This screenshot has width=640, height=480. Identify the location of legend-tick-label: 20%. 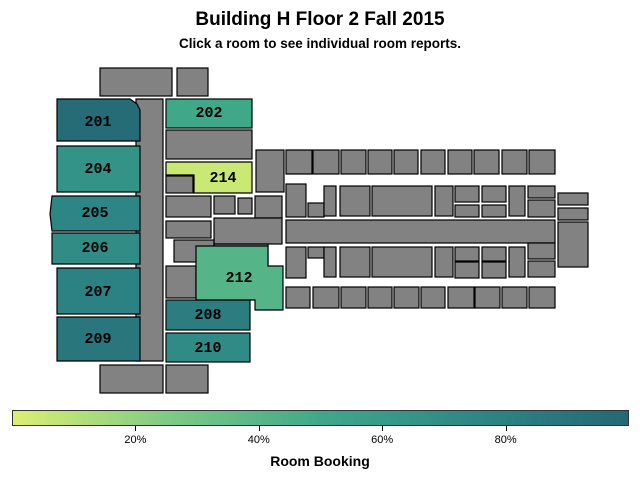
(135, 440).